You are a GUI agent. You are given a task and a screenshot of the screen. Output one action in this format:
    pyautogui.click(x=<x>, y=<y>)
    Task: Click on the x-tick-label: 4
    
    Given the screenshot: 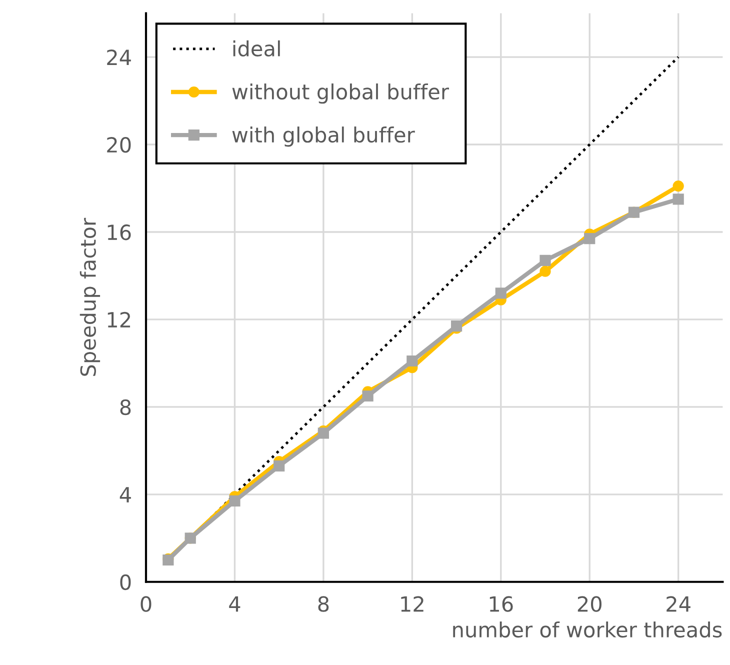 What is the action you would take?
    pyautogui.click(x=234, y=604)
    